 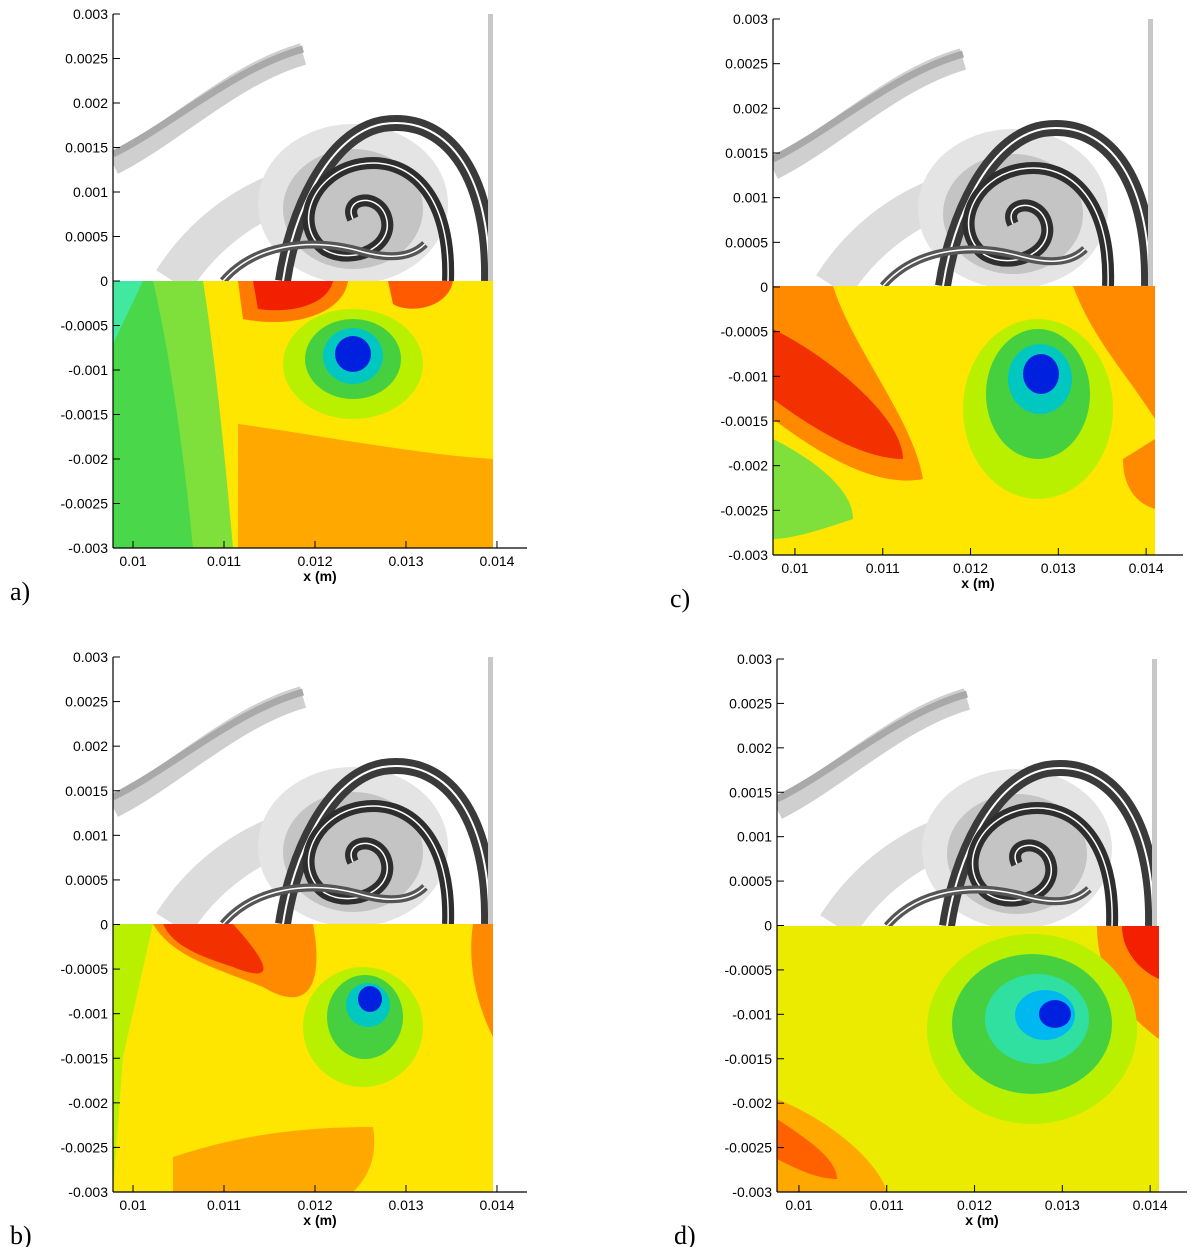 I want to click on panel-label: c), so click(x=680, y=598).